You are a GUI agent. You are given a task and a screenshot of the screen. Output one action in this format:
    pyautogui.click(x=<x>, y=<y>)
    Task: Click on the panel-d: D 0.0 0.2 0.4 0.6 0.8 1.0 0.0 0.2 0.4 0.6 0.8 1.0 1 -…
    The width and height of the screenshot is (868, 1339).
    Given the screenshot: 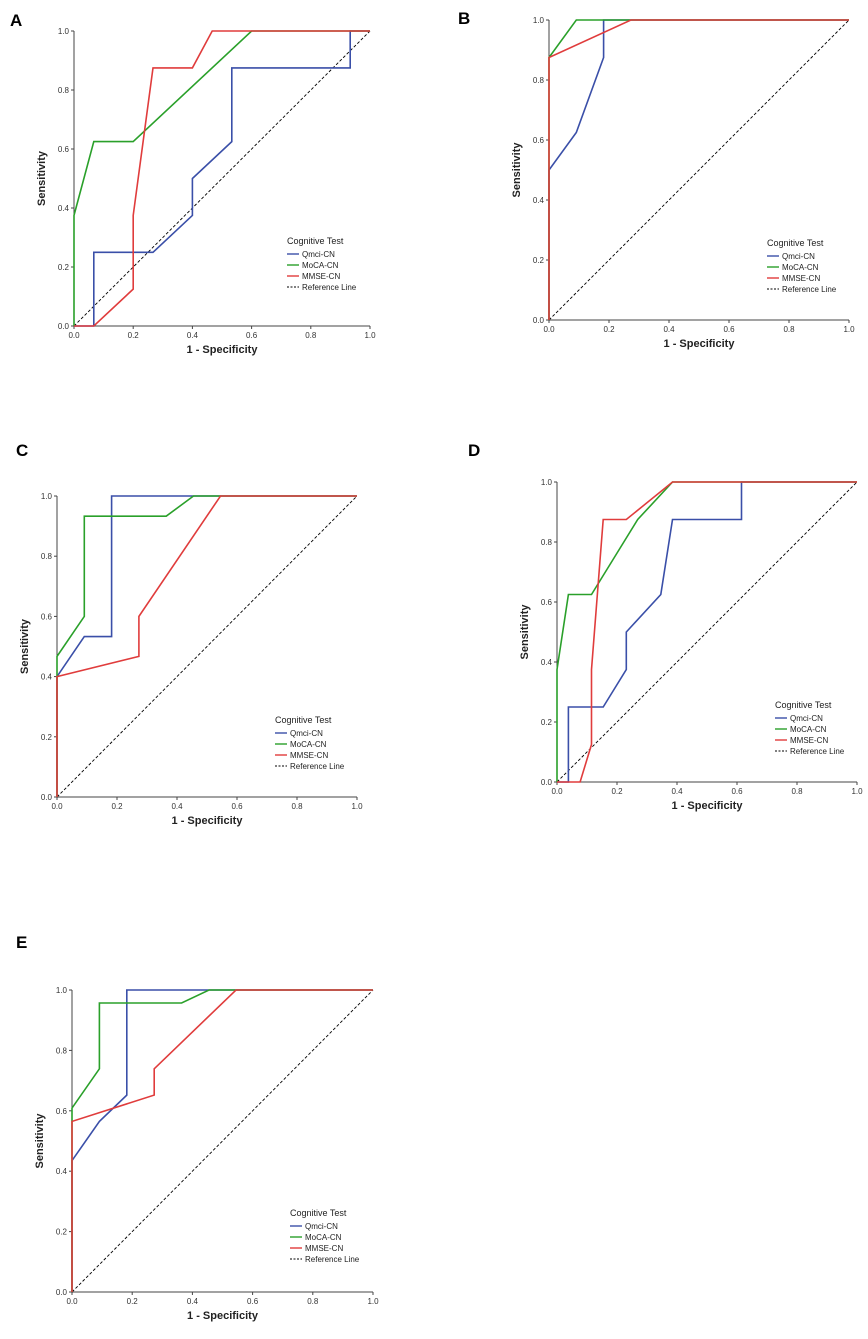 What is the action you would take?
    pyautogui.click(x=665, y=626)
    